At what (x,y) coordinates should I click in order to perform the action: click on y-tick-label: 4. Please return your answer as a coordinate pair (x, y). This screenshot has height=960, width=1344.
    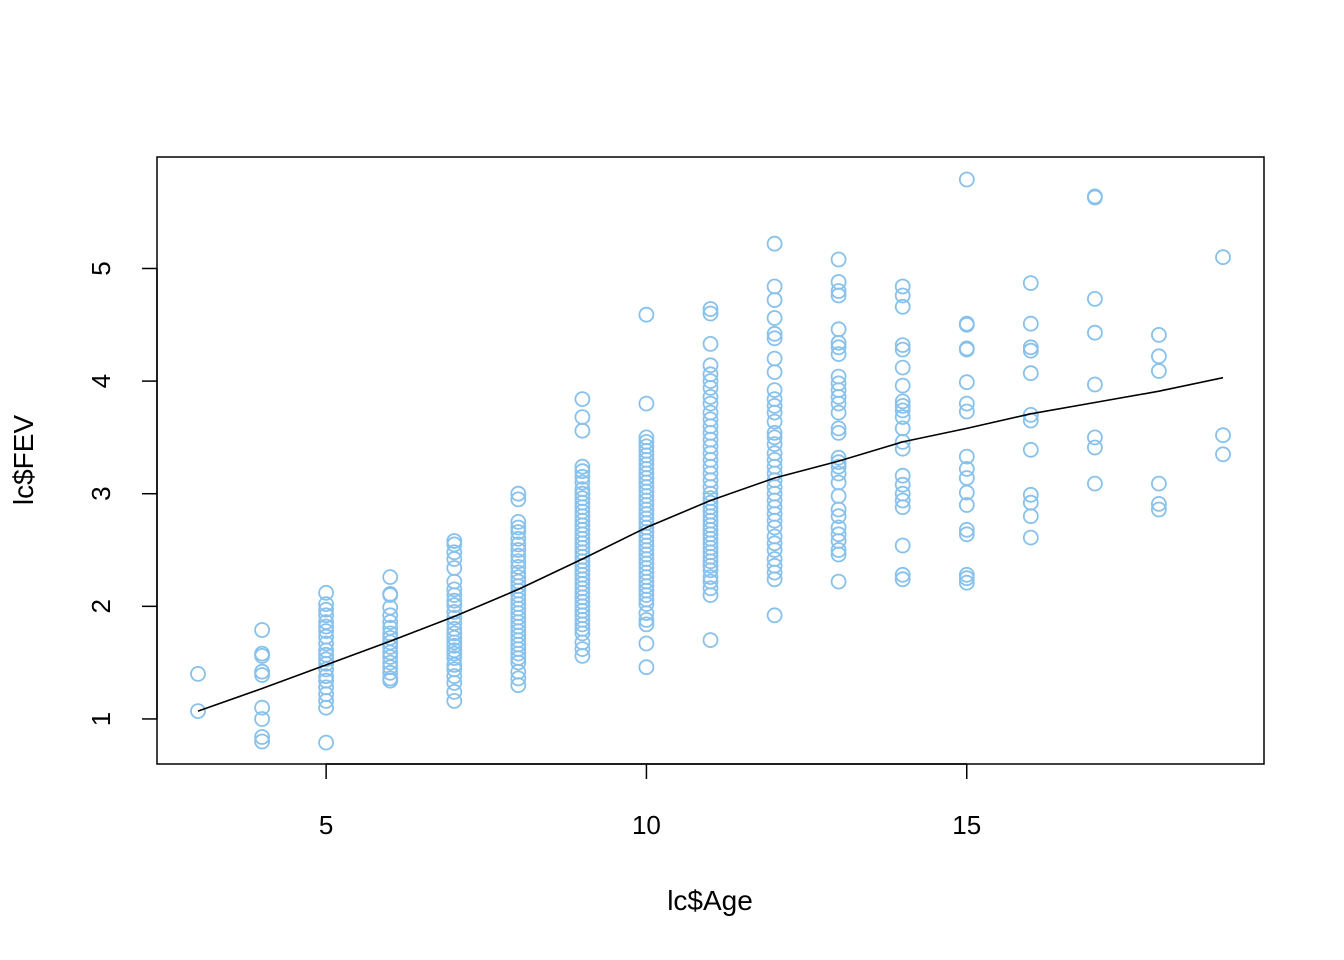
    Looking at the image, I should click on (101, 381).